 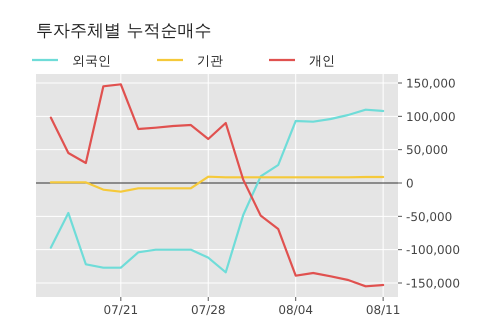 What do you see at coordinates (295, 310) in the screenshot?
I see `x-tick-label: 08/04` at bounding box center [295, 310].